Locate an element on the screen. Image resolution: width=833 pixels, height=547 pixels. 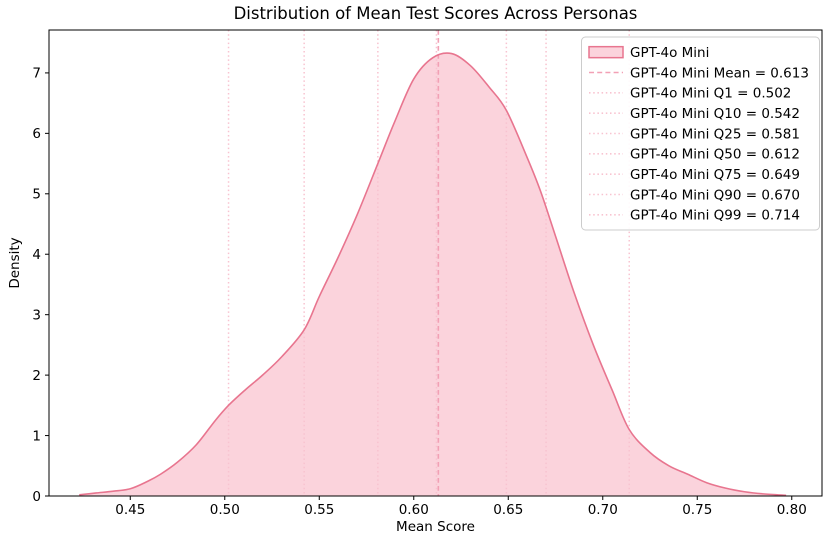
x-axis-label: Mean Score is located at coordinates (435, 527).